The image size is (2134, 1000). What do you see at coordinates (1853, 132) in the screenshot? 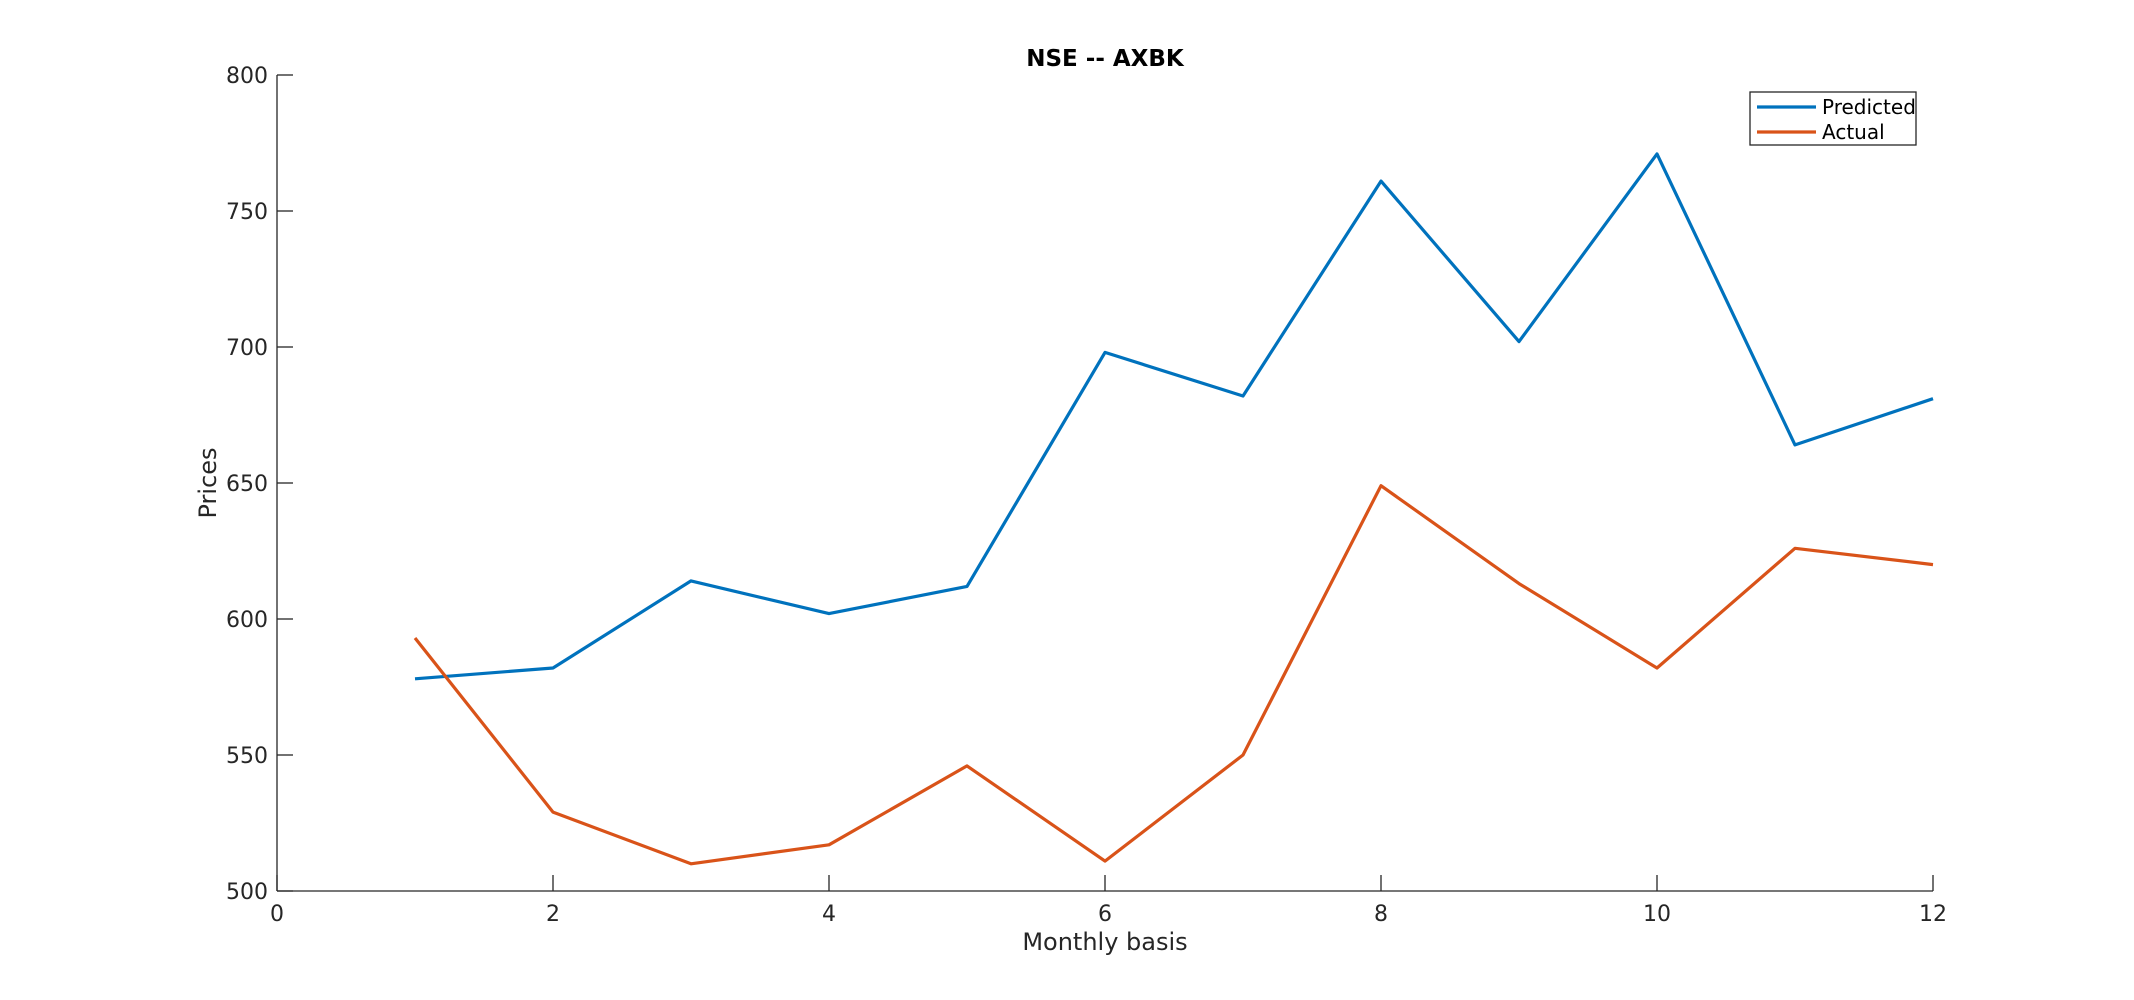
I see `legend-label-actual: Actual` at bounding box center [1853, 132].